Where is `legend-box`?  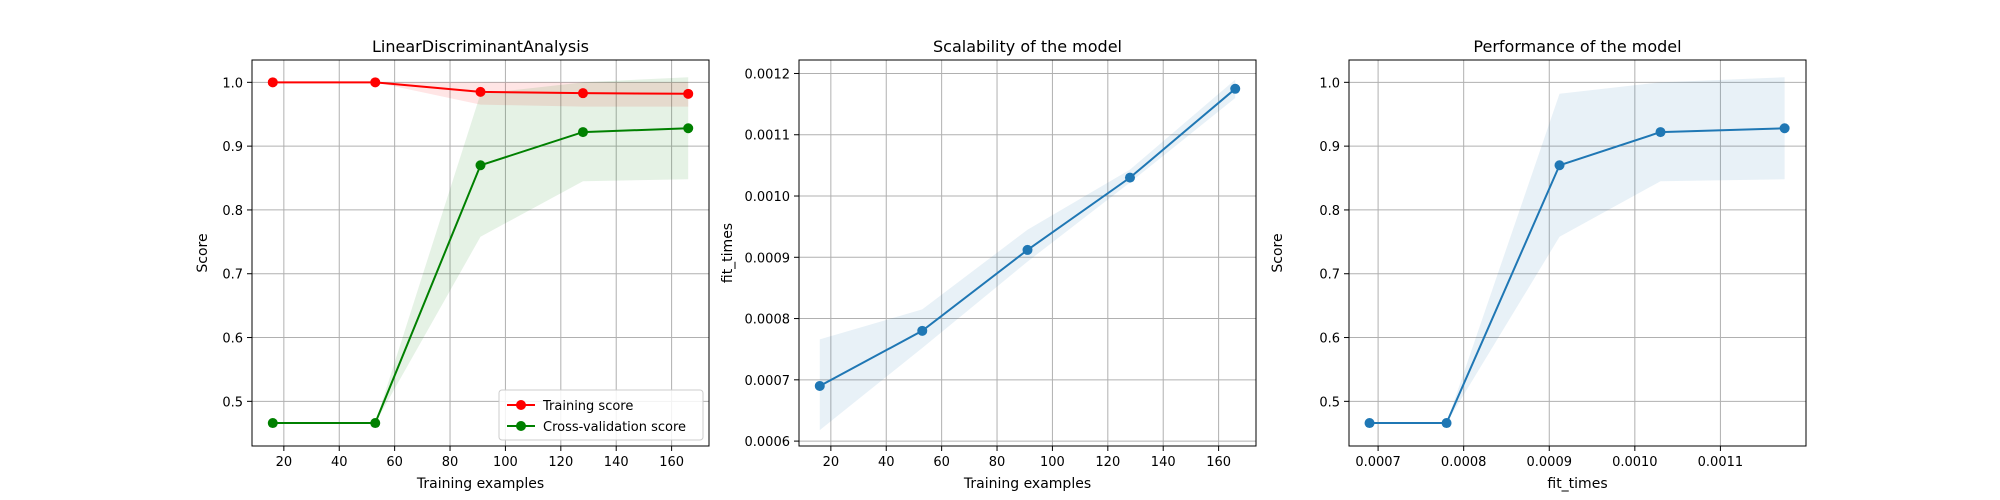
legend-box is located at coordinates (601, 415).